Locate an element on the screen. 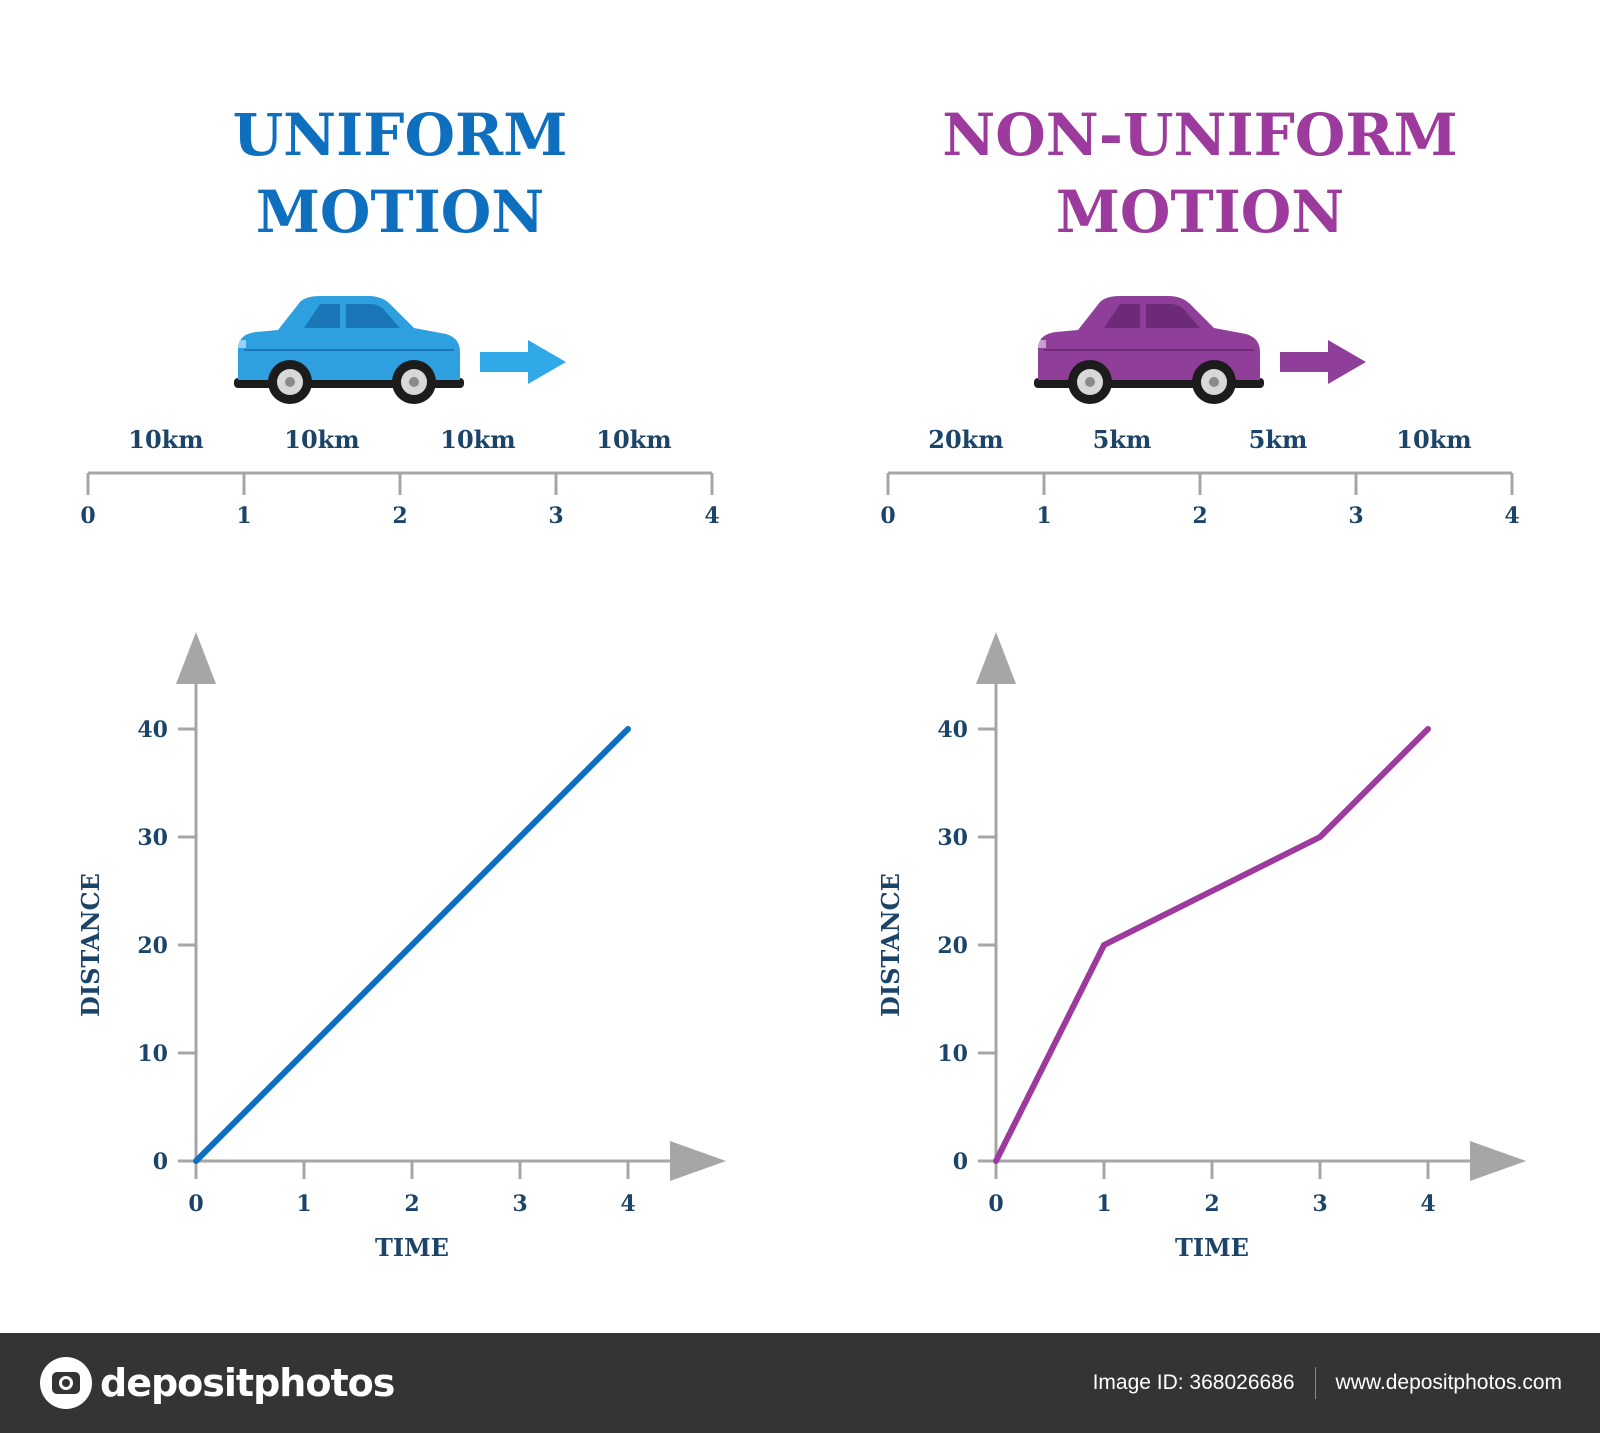 This screenshot has height=1433, width=1600. title-line-1: NON-UNIFORM is located at coordinates (1199, 135).